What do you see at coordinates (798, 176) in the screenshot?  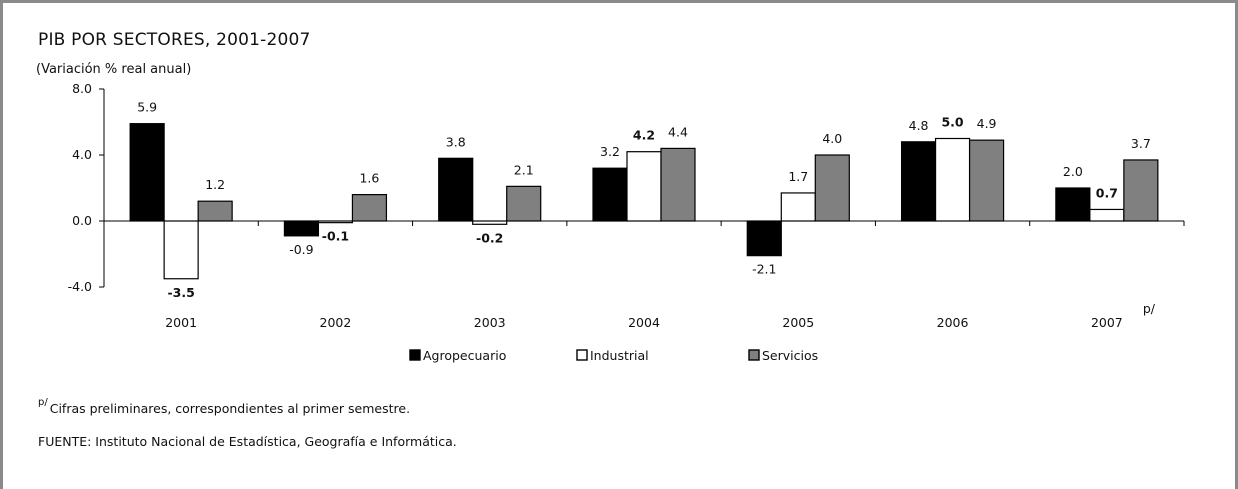 I see `data-label: 1.7` at bounding box center [798, 176].